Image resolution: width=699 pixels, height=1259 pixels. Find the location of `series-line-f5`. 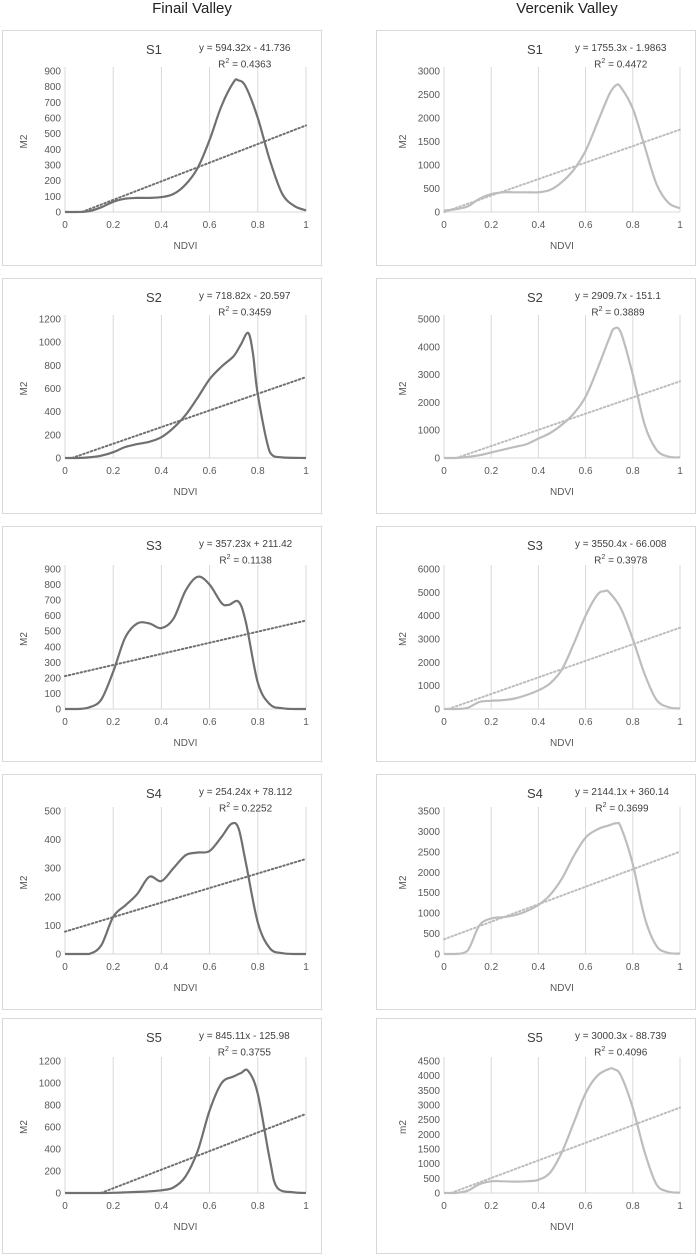

series-line-f5 is located at coordinates (186, 1131).